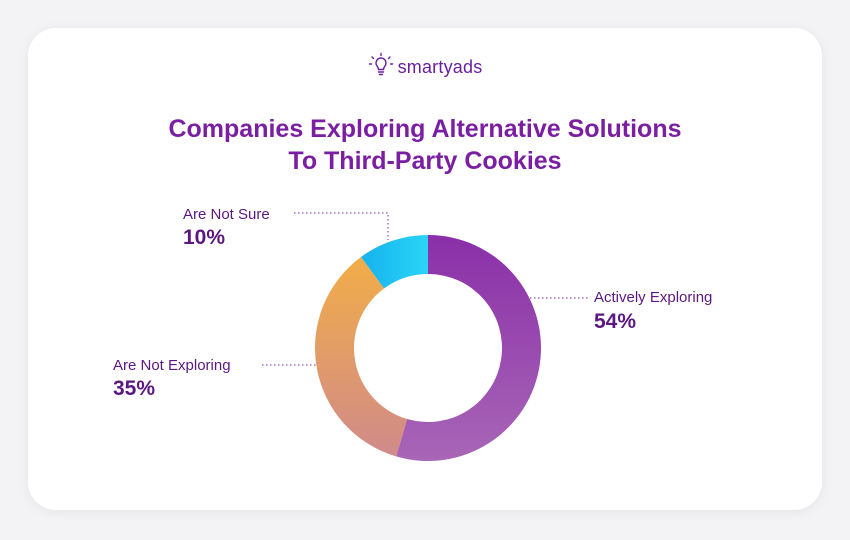  Describe the element at coordinates (204, 237) in the screenshot. I see `slice-value-not-sure: 10%` at that location.